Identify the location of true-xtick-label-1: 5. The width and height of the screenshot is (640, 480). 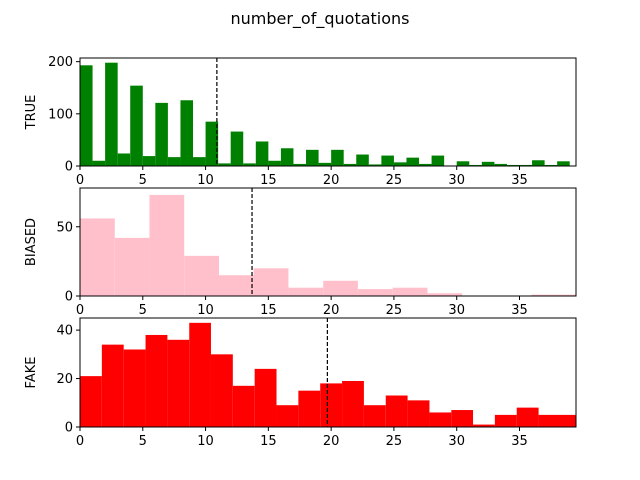
(143, 180).